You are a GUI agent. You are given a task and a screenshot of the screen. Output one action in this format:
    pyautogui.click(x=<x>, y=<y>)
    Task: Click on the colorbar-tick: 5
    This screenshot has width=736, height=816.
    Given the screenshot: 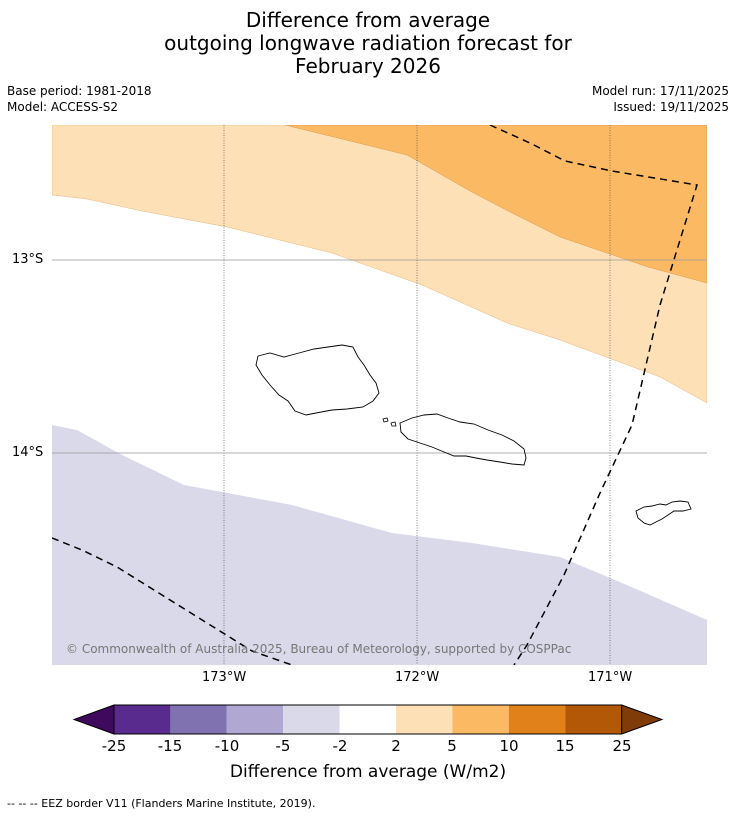 What is the action you would take?
    pyautogui.click(x=452, y=746)
    